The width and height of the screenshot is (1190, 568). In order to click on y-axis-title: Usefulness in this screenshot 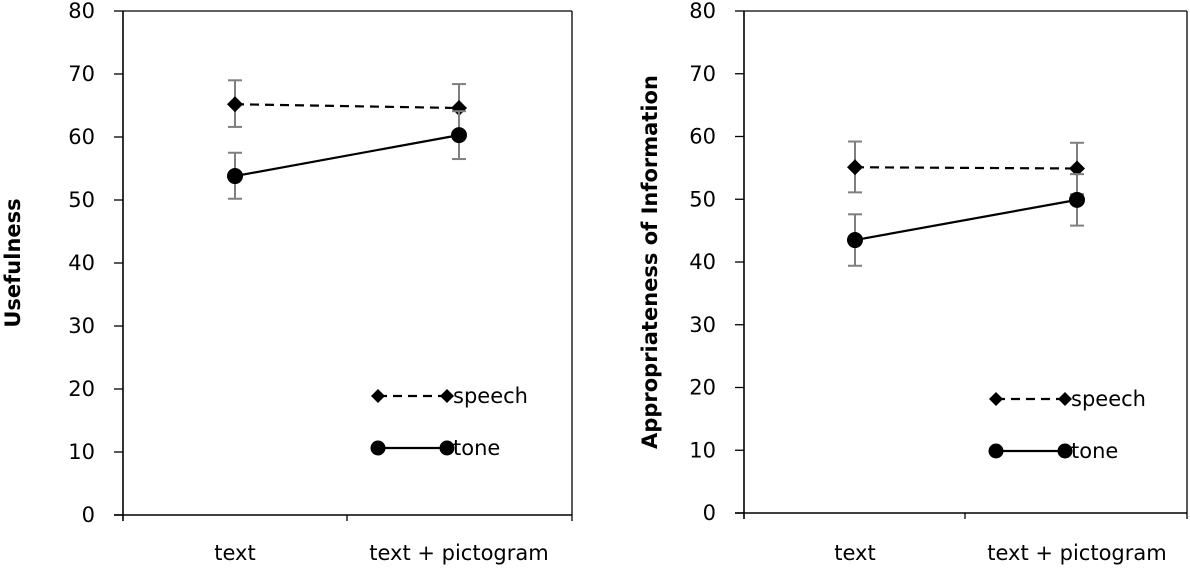, I will do `click(13, 262)`.